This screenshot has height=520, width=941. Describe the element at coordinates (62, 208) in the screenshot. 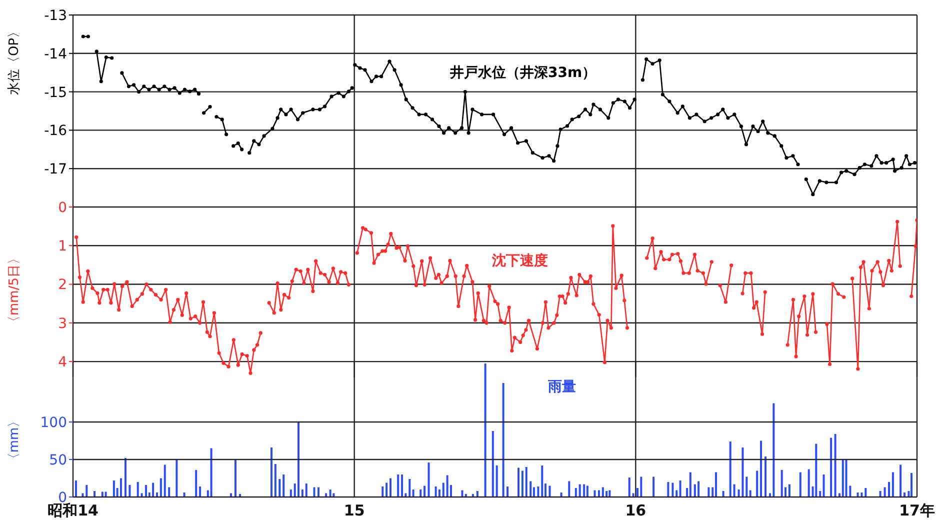

I see `y-tick-label: 0` at that location.